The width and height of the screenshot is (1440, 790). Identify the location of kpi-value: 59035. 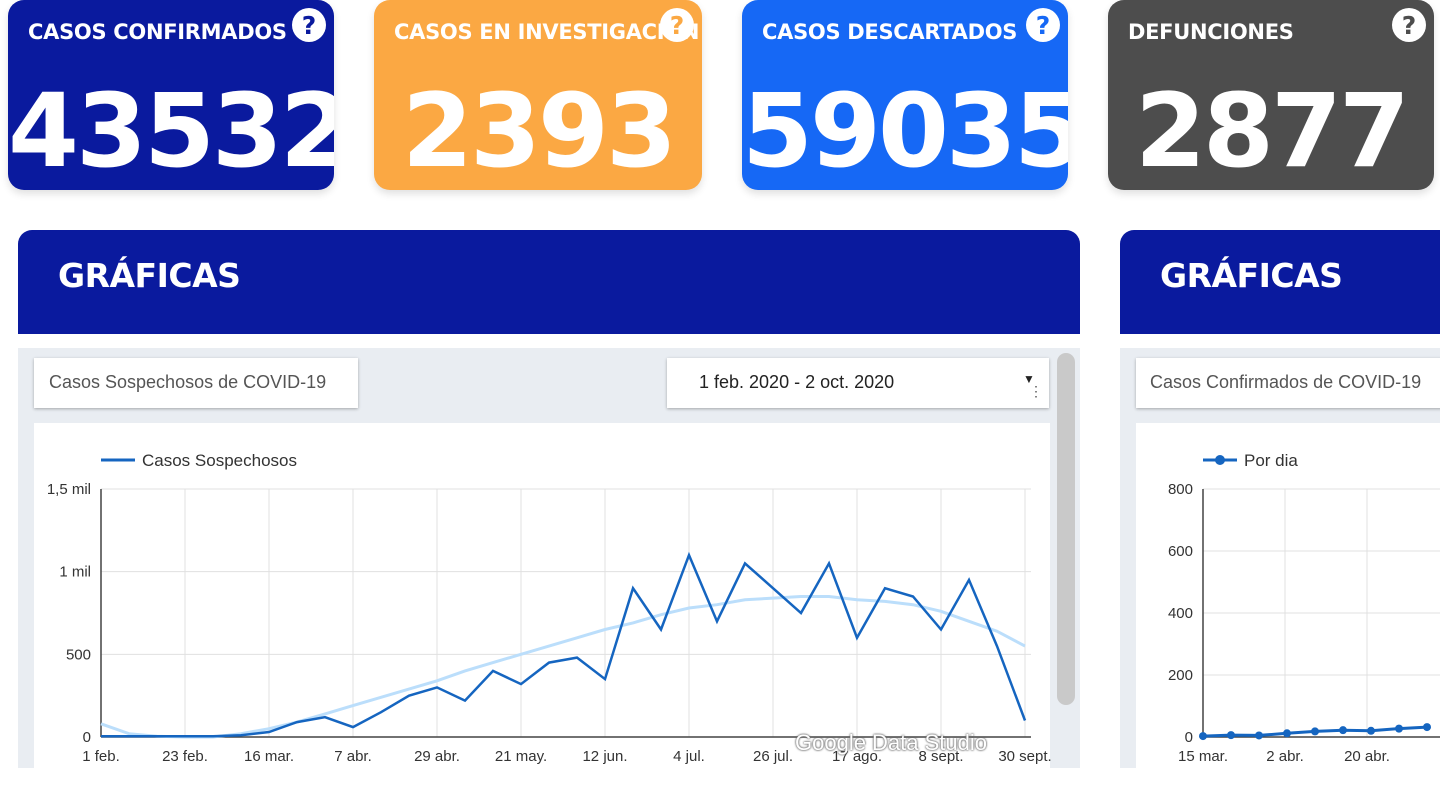
(905, 131).